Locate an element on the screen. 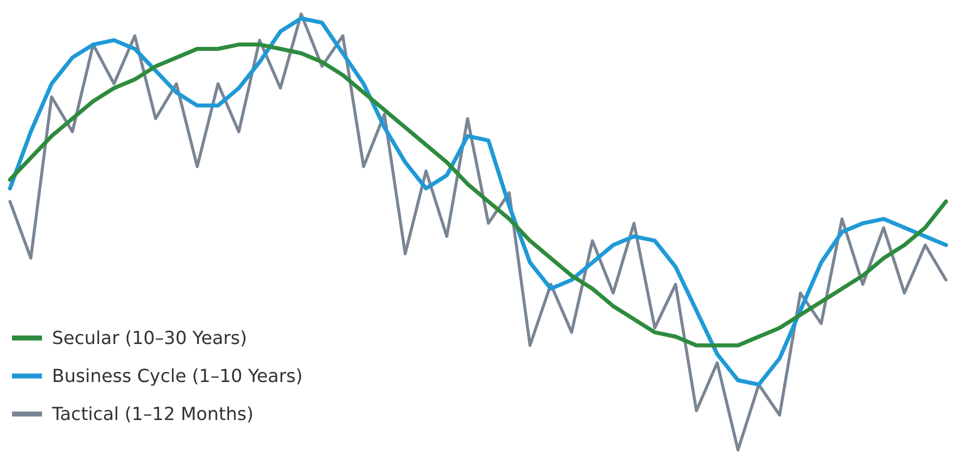 The height and width of the screenshot is (462, 956). legend-label: Tactical (1–12 Months) is located at coordinates (152, 414).